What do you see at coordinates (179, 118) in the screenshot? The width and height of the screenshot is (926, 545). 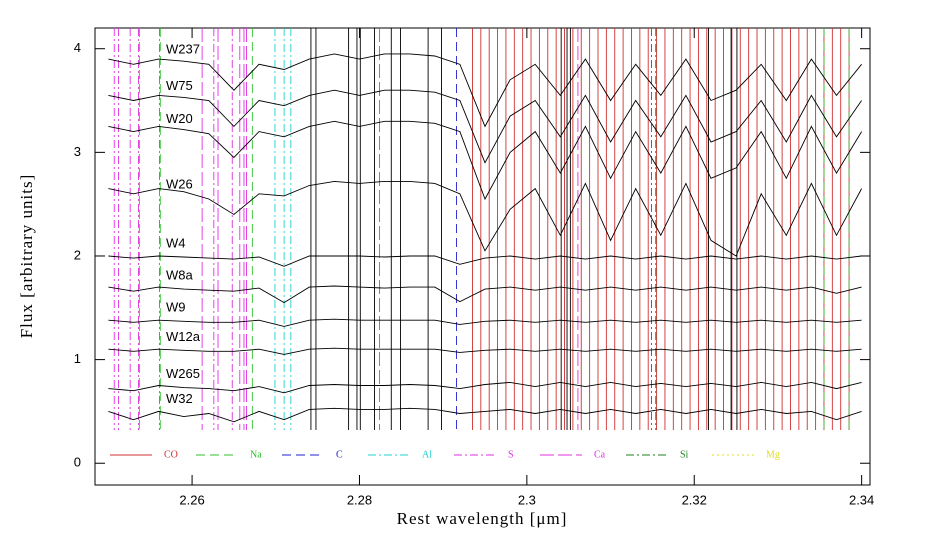 I see `series-label: W20` at bounding box center [179, 118].